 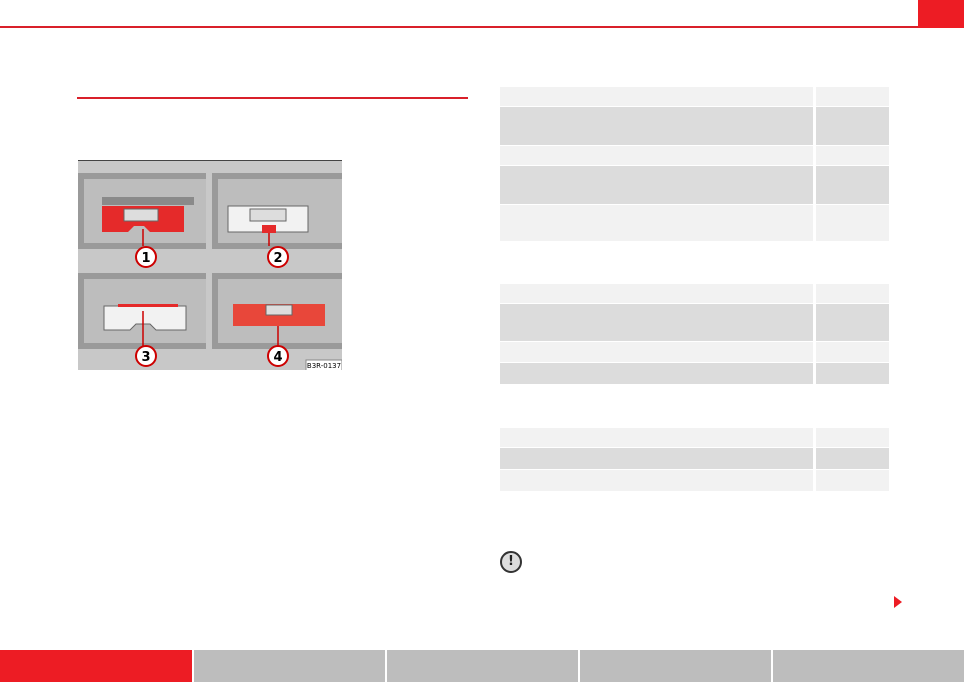 I want to click on callout-3: 3, so click(x=145, y=357).